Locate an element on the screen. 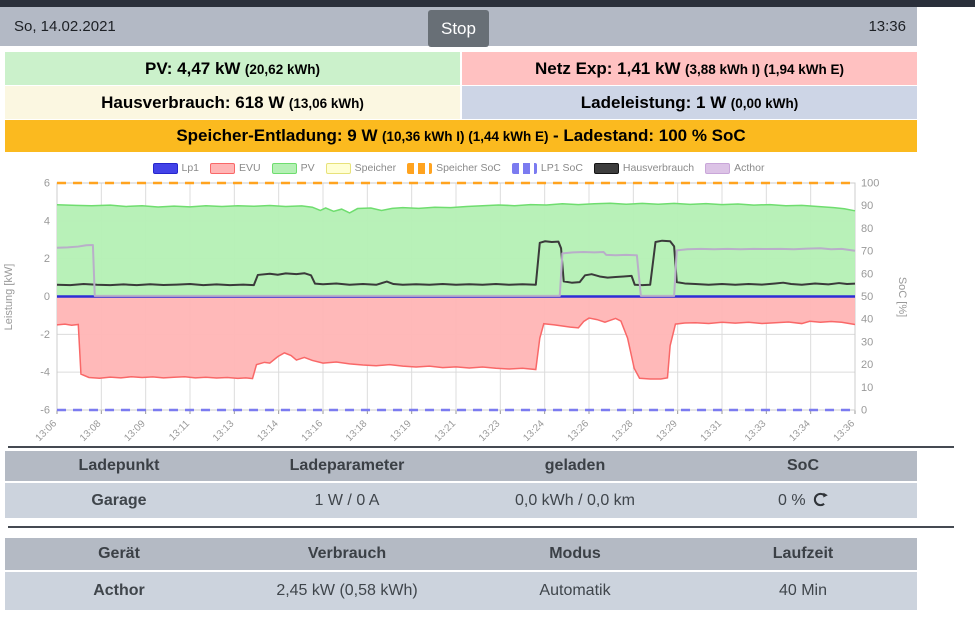 Image resolution: width=975 pixels, height=623 pixels. col-modus: Modus is located at coordinates (575, 554).